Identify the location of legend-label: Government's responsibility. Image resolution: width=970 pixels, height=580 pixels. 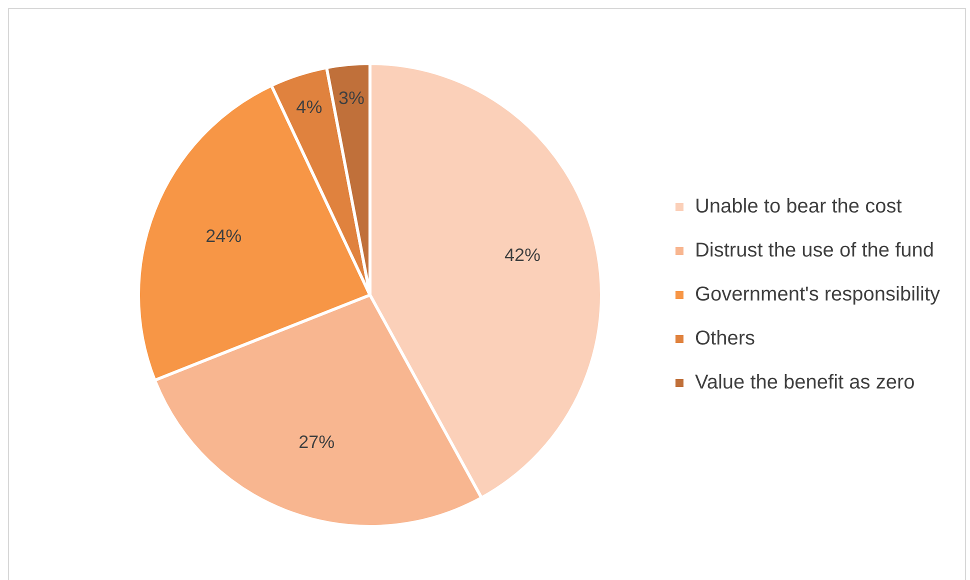
(817, 295).